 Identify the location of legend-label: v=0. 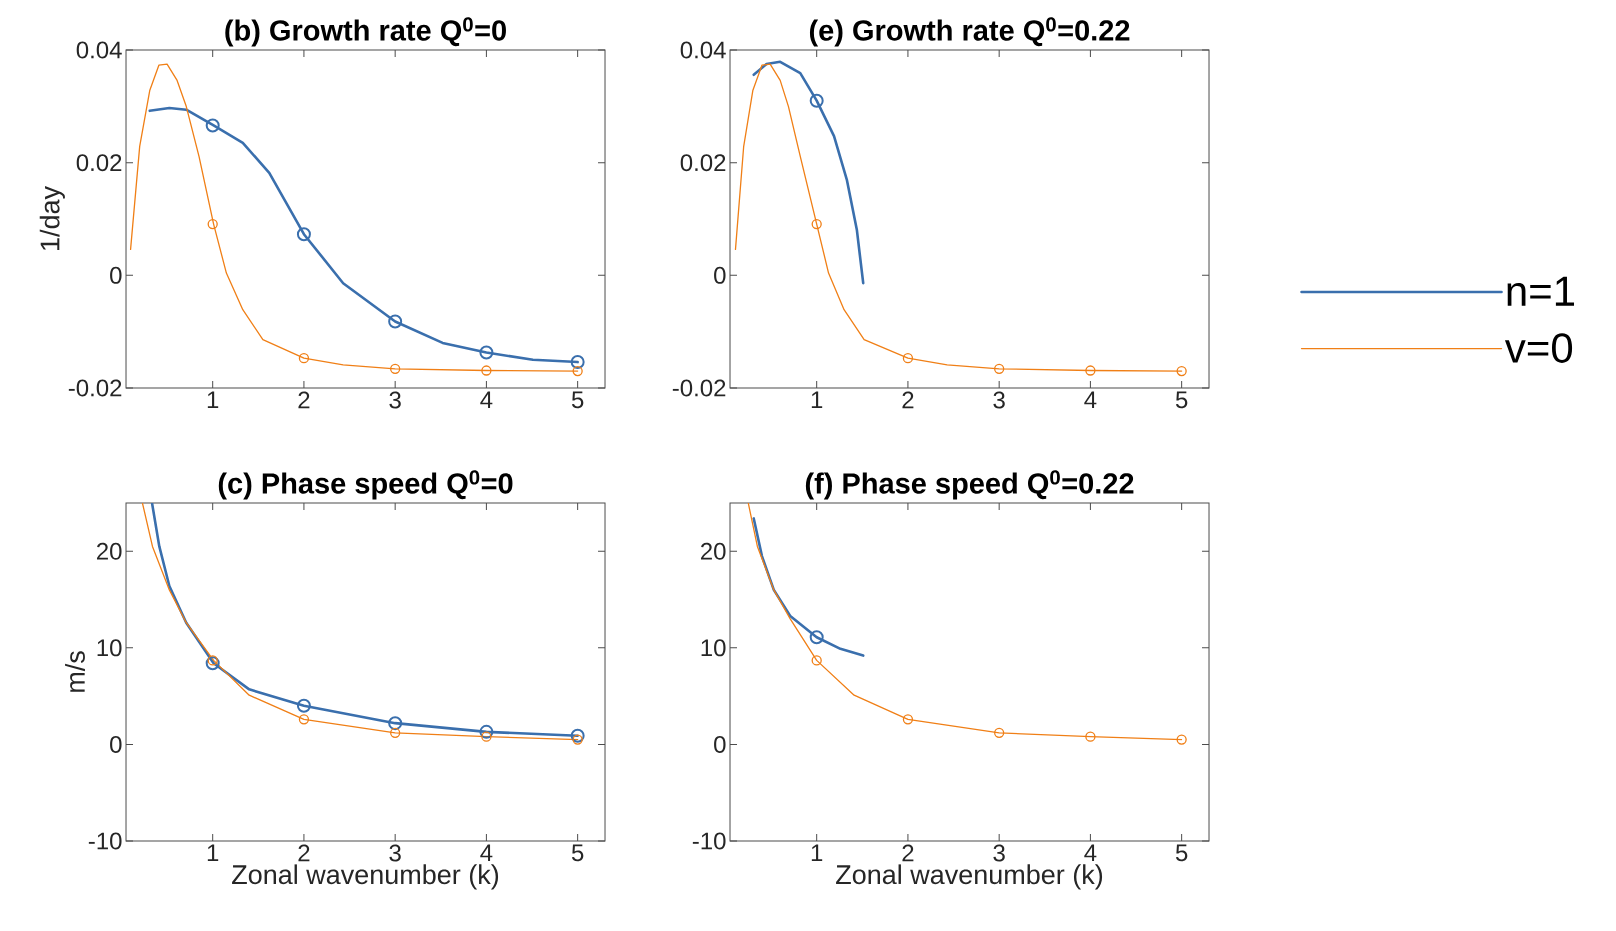
(1538, 348).